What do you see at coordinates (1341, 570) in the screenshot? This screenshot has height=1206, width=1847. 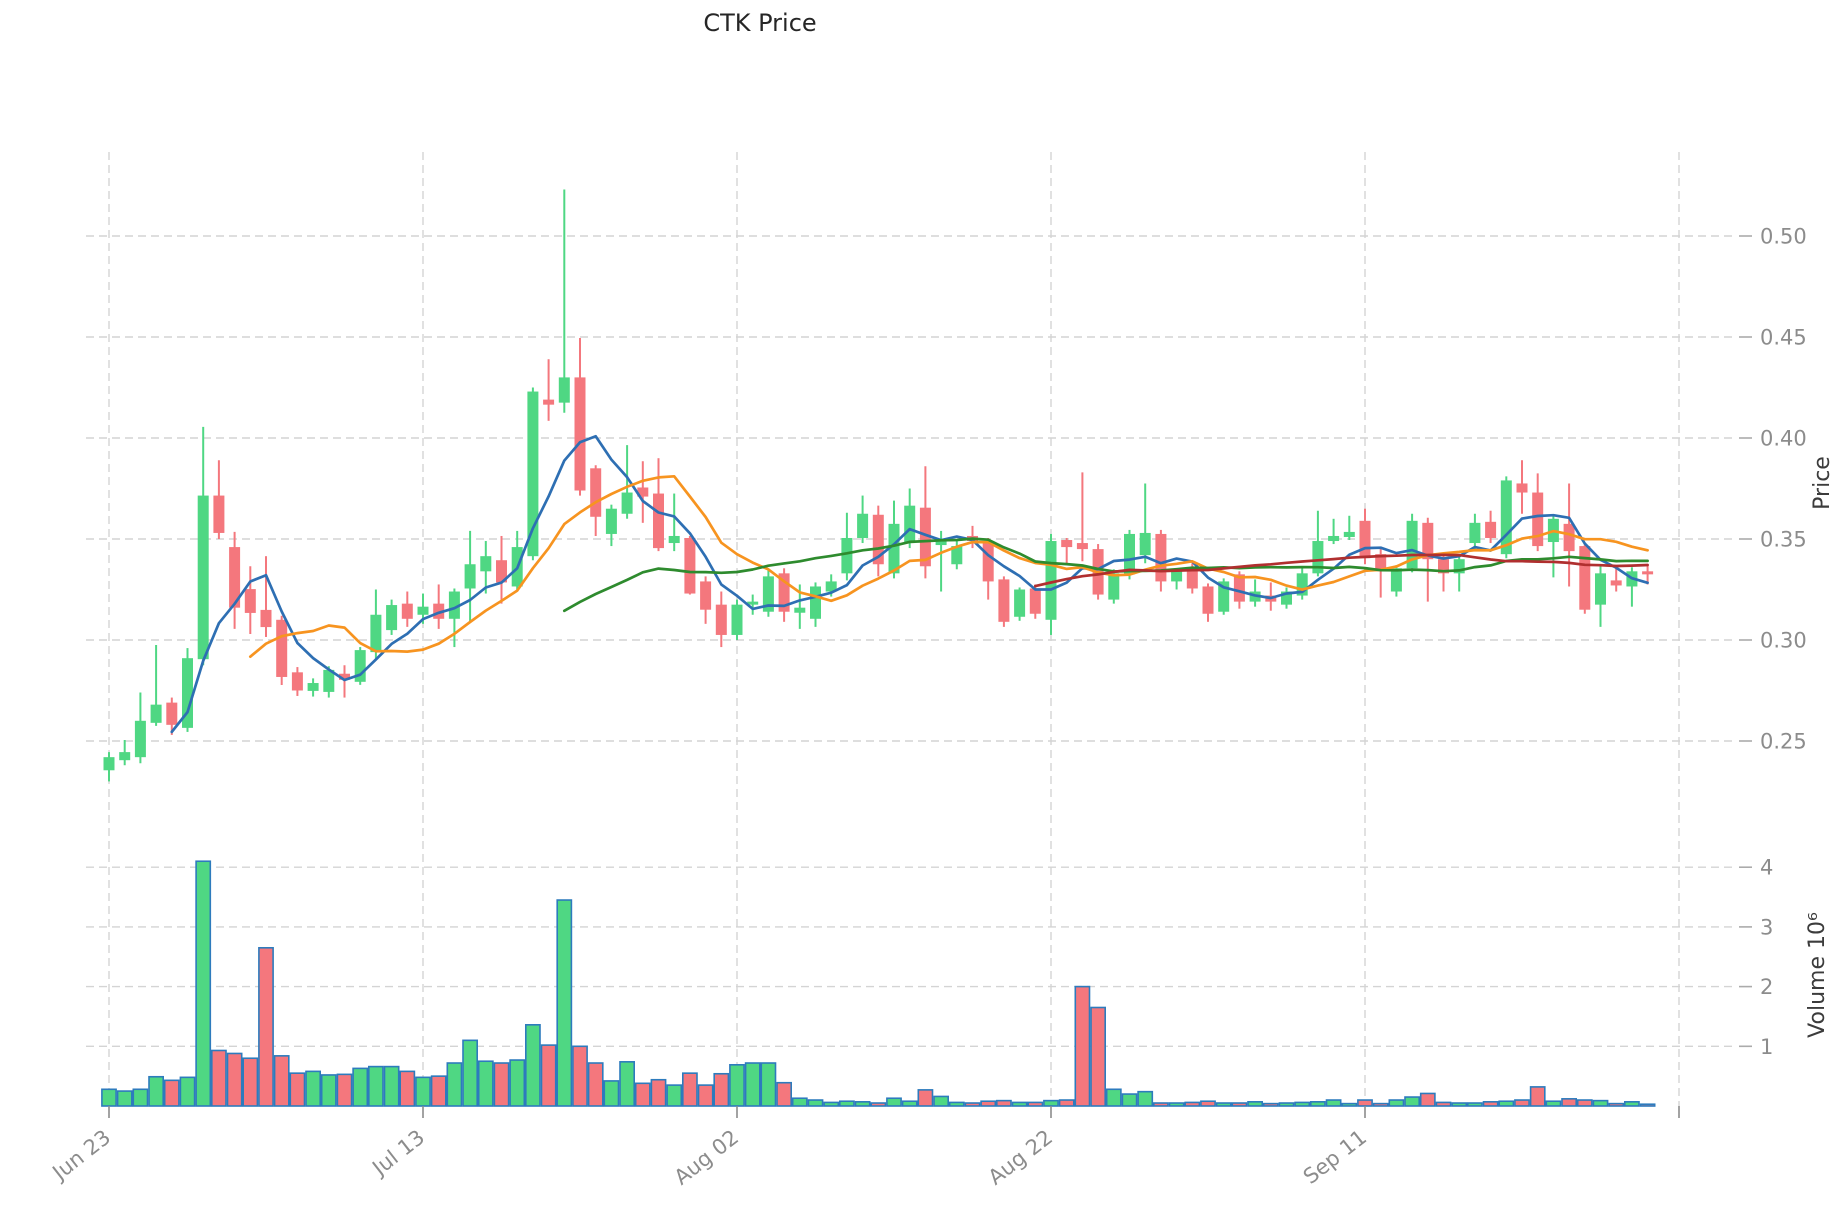 I see `ma60-line` at bounding box center [1341, 570].